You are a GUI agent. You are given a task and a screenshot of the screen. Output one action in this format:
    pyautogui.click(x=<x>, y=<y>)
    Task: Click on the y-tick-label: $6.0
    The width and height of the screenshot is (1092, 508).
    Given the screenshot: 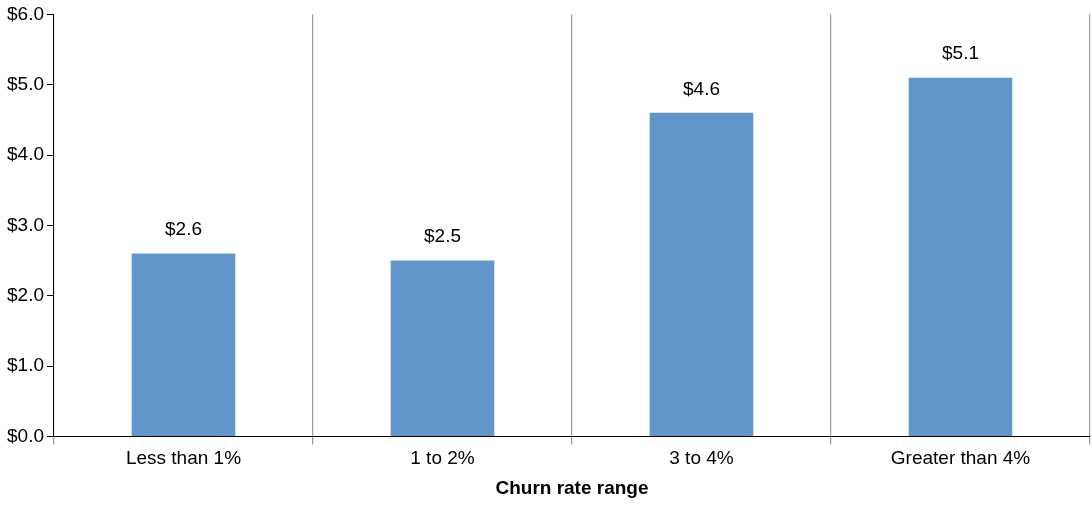 What is the action you would take?
    pyautogui.click(x=25, y=13)
    